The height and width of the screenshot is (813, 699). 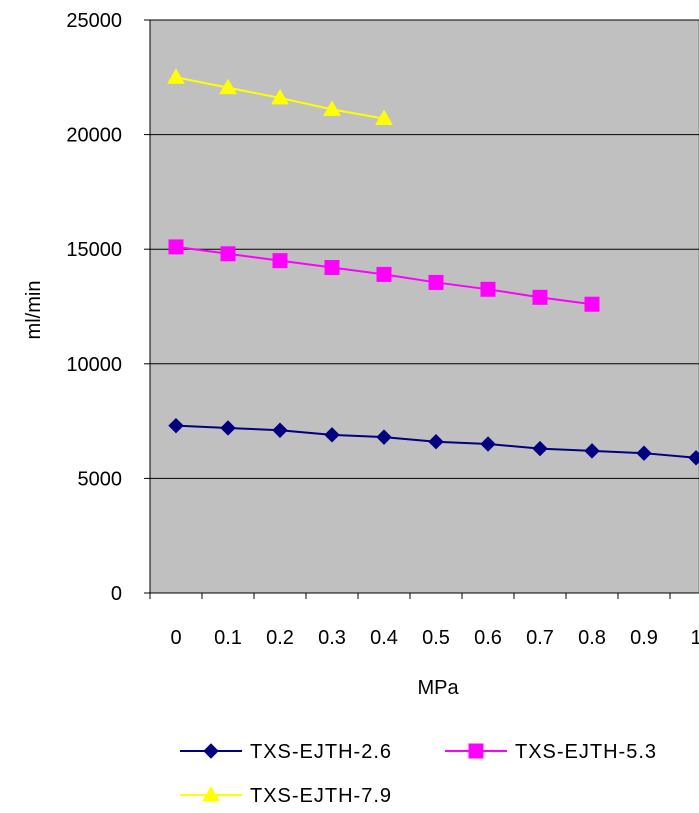 I want to click on legend-label: TXS-EJTH-7.9, so click(x=321, y=796).